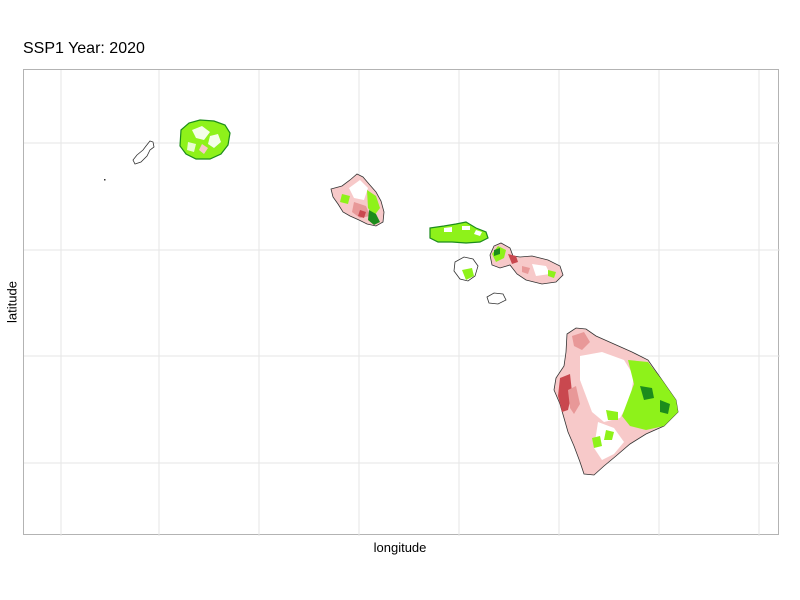  Describe the element at coordinates (526, 263) in the screenshot. I see `island-maui` at that location.